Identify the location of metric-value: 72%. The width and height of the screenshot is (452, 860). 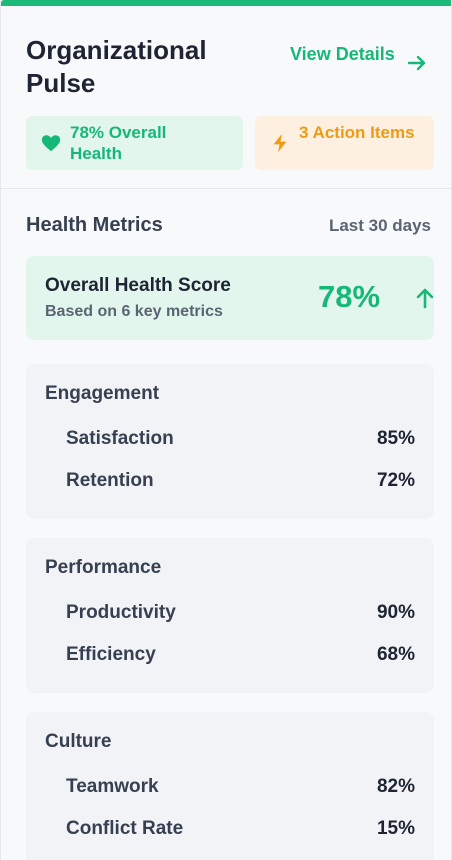
(395, 480).